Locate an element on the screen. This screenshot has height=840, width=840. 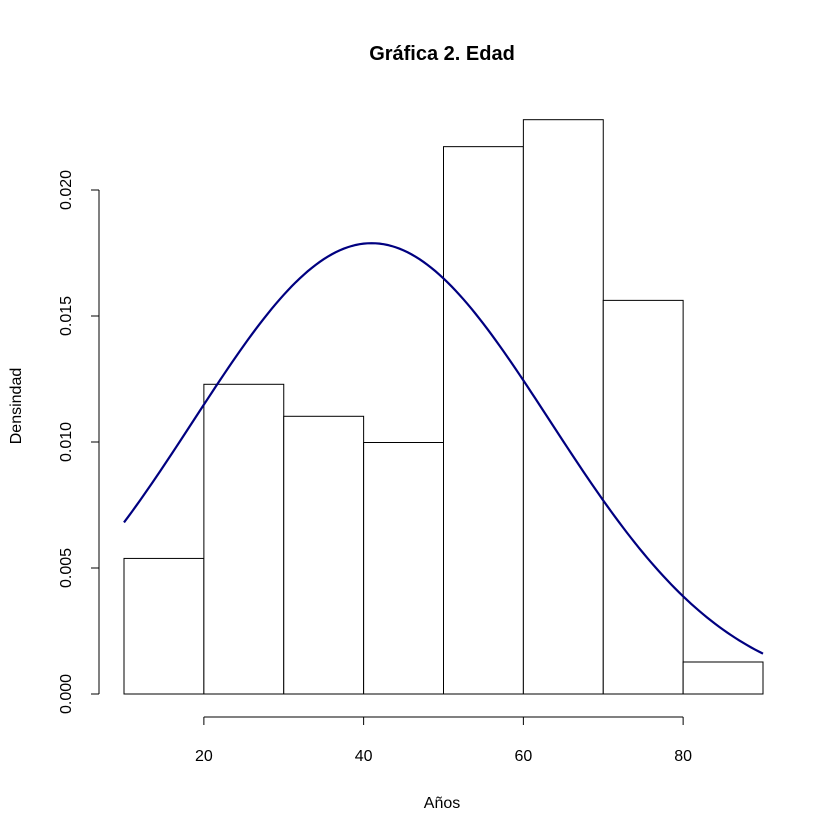
x-tick-label: 20 is located at coordinates (204, 756).